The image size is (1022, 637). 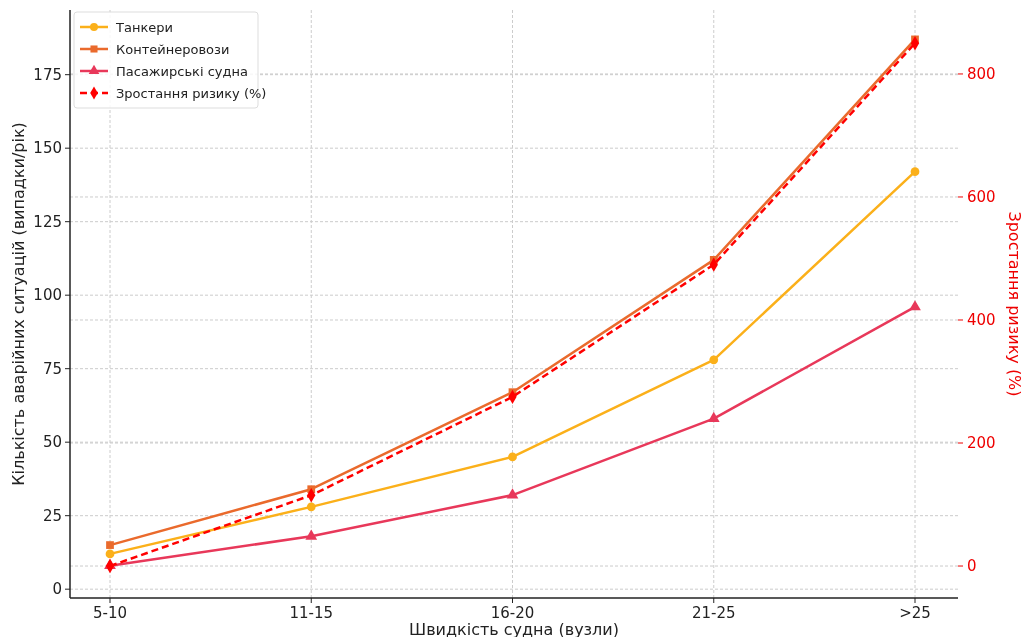 What do you see at coordinates (57, 589) in the screenshot?
I see `y-tick-label: 0` at bounding box center [57, 589].